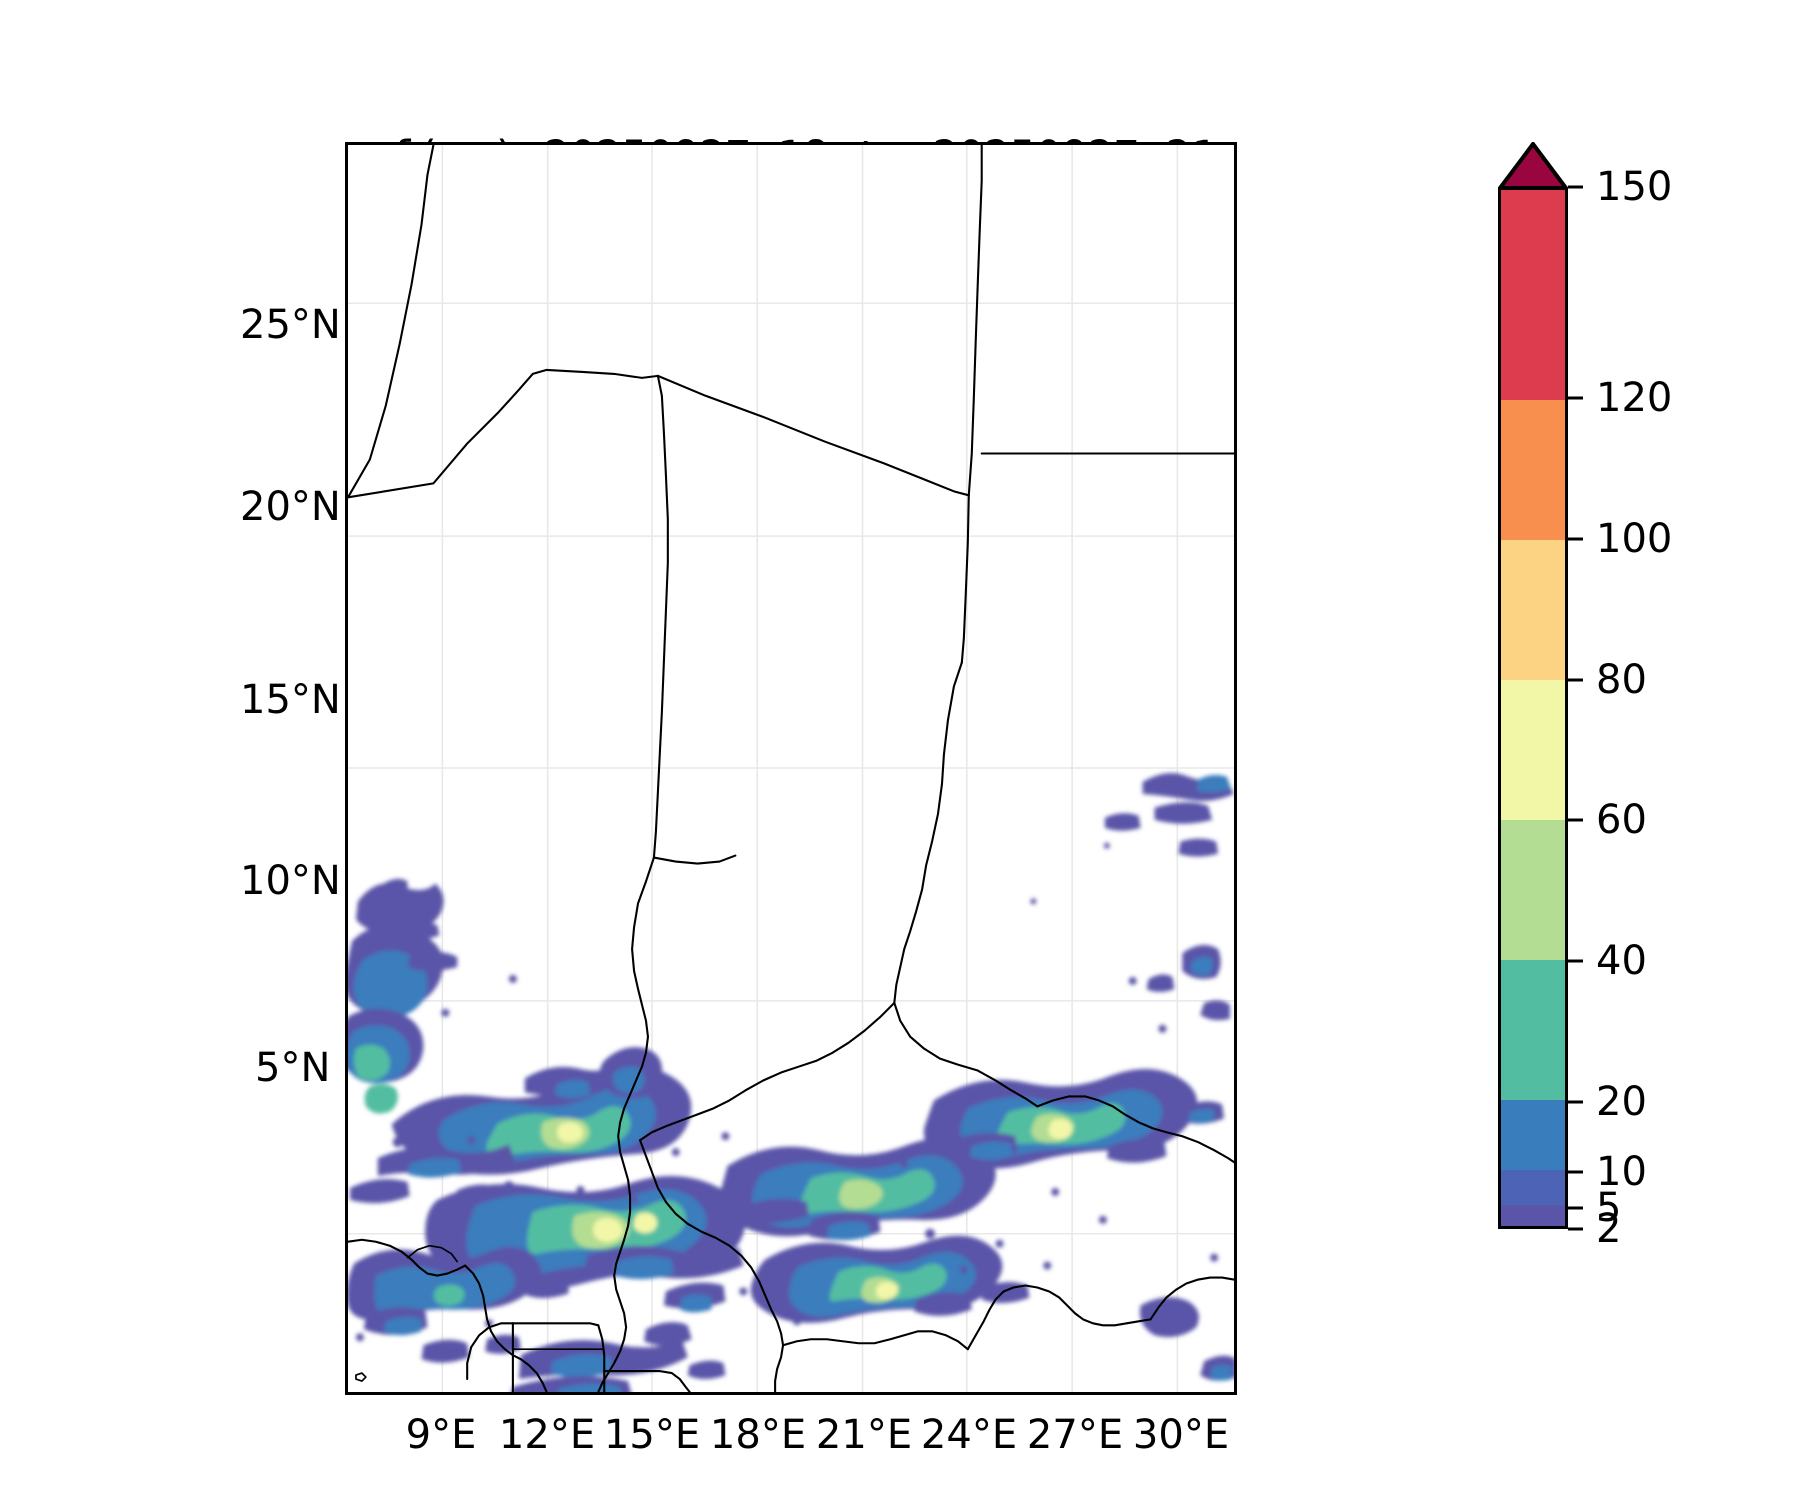  What do you see at coordinates (652, 1435) in the screenshot?
I see `x-tick-label-15E: 15°E` at bounding box center [652, 1435].